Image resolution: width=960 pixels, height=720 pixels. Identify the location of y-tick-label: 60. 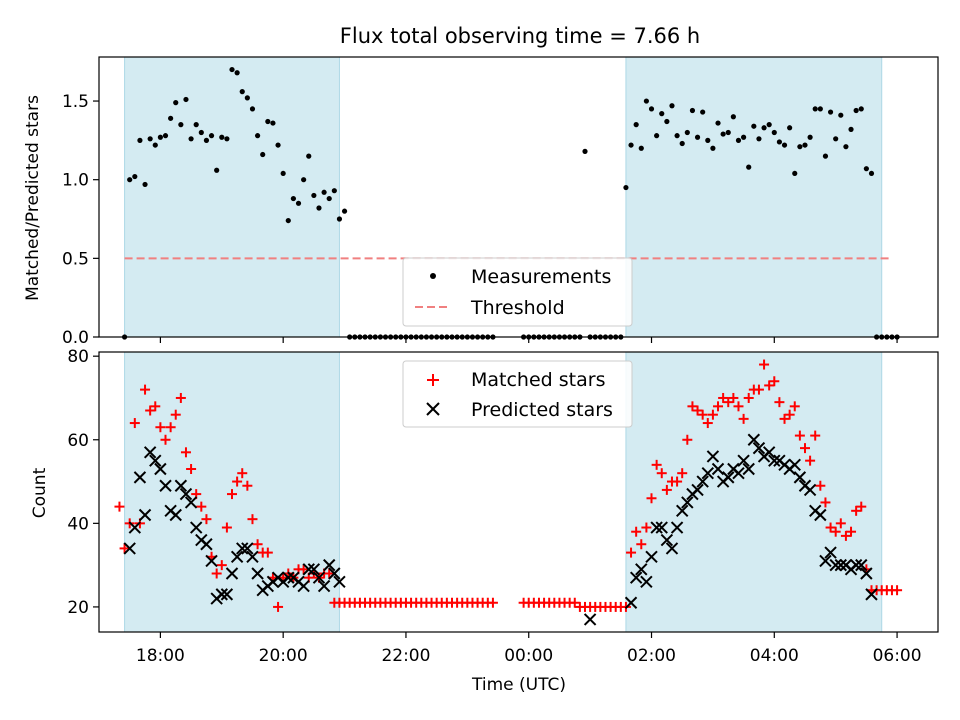
(78, 441).